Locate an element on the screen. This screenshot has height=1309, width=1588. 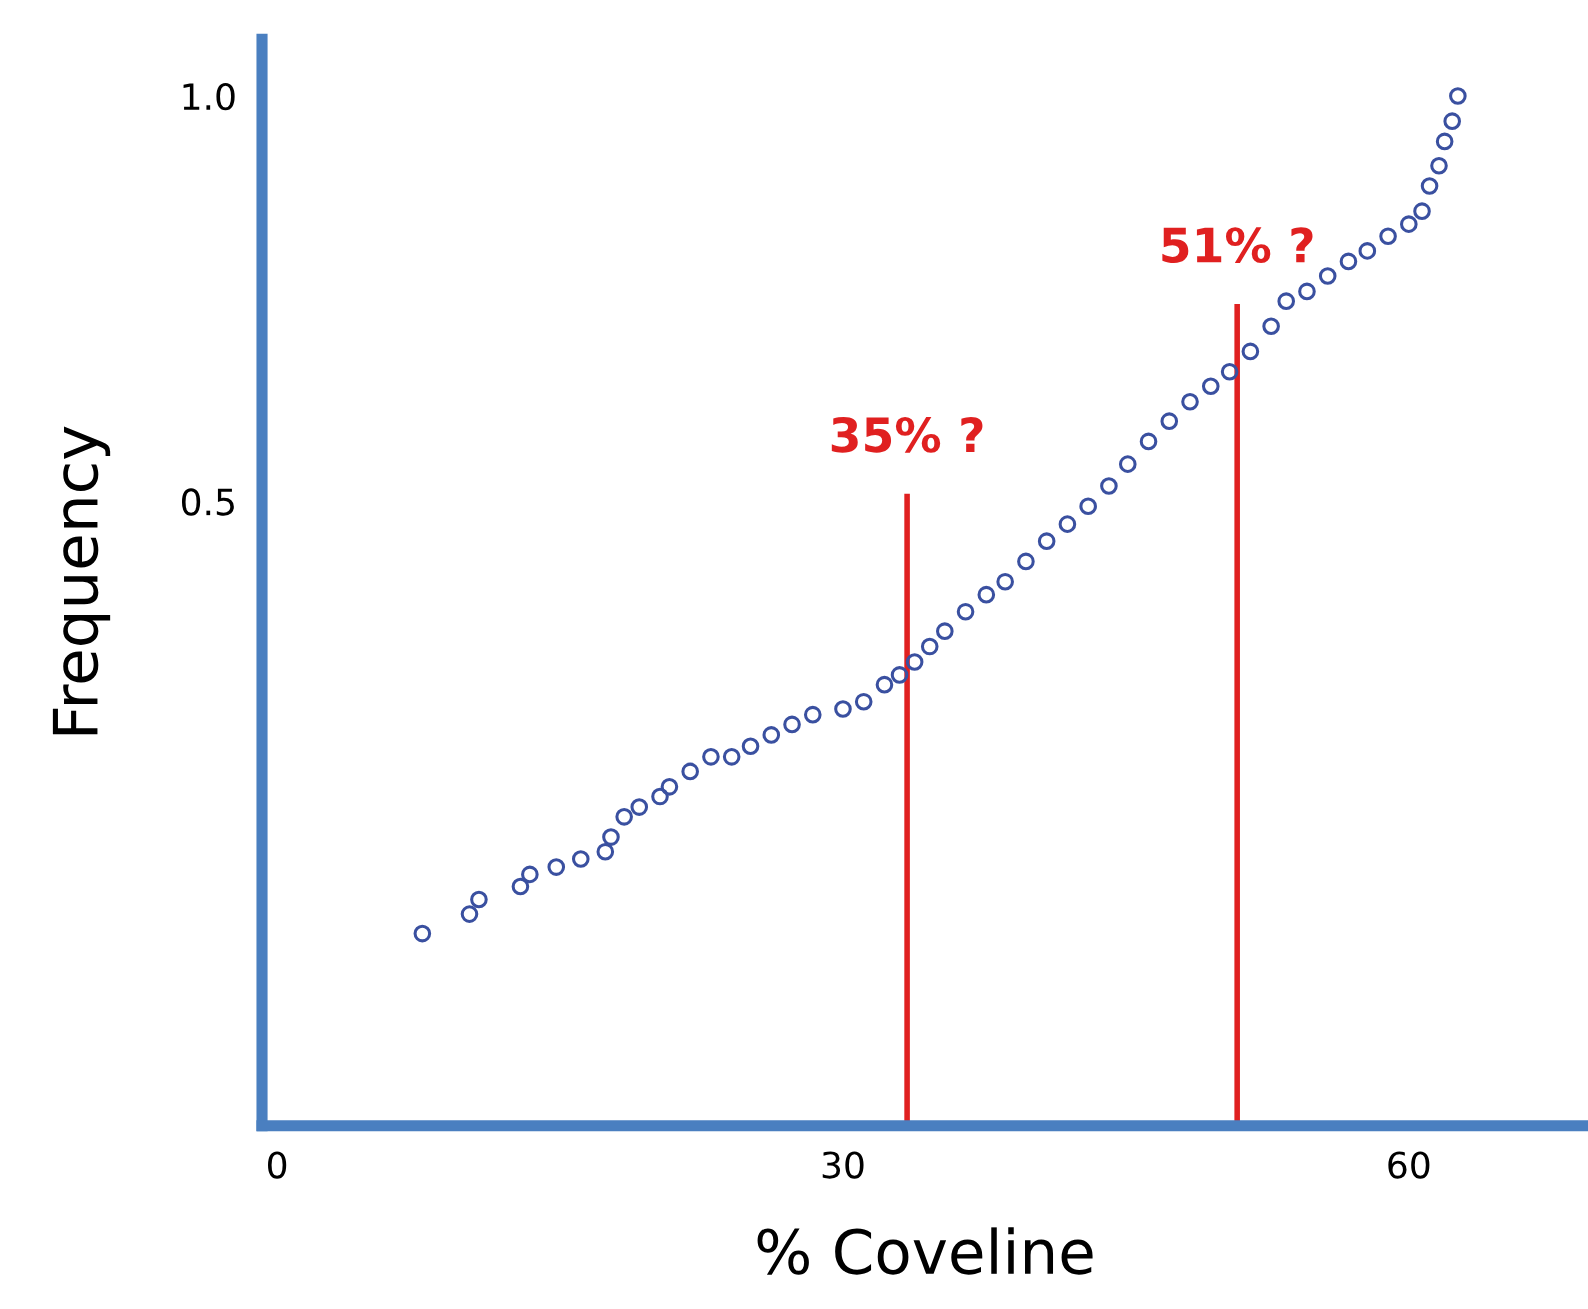
y-axis-title: Frequency is located at coordinates (81, 580).